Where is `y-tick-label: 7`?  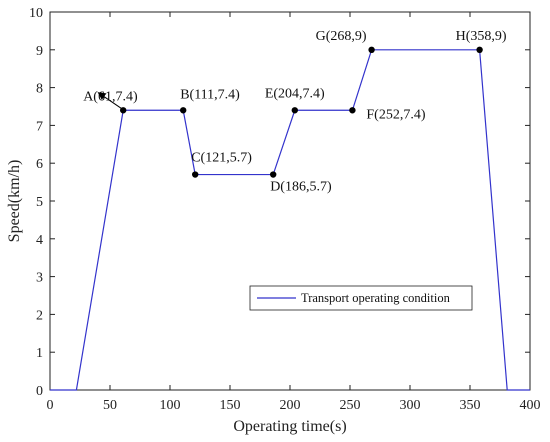 y-tick-label: 7 is located at coordinates (39, 126).